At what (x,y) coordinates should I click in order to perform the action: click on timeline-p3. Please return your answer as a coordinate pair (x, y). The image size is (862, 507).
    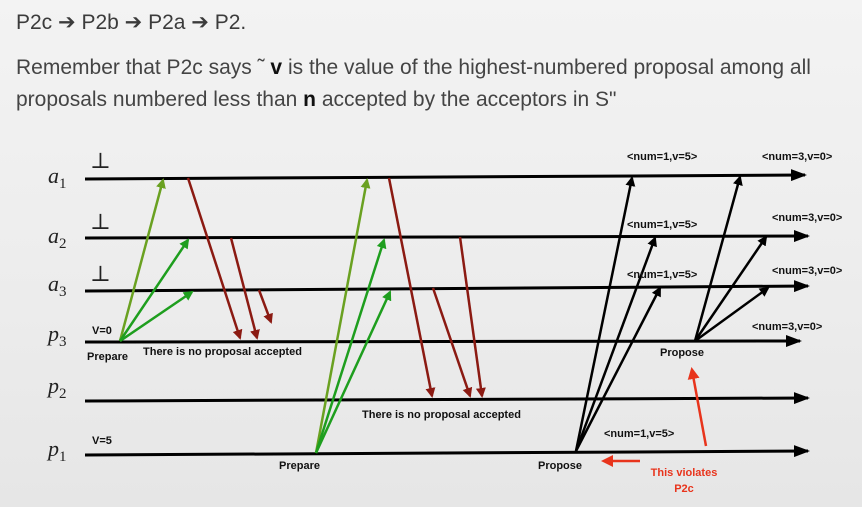
    Looking at the image, I should click on (443, 341).